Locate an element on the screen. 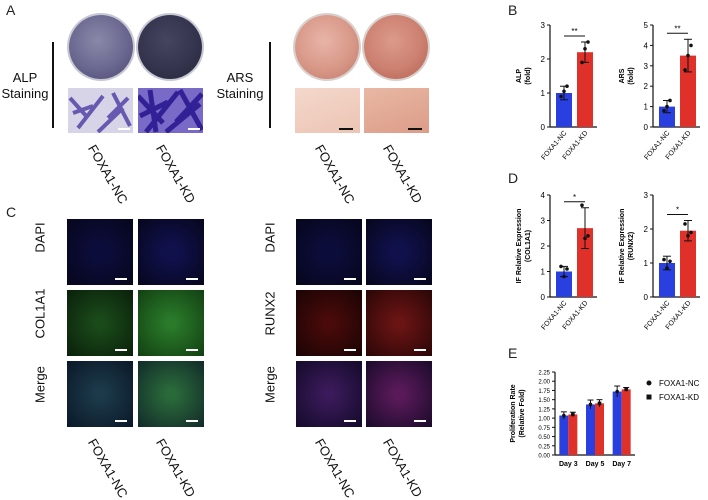 The width and height of the screenshot is (708, 500). fluor-runx2-kd is located at coordinates (399, 323).